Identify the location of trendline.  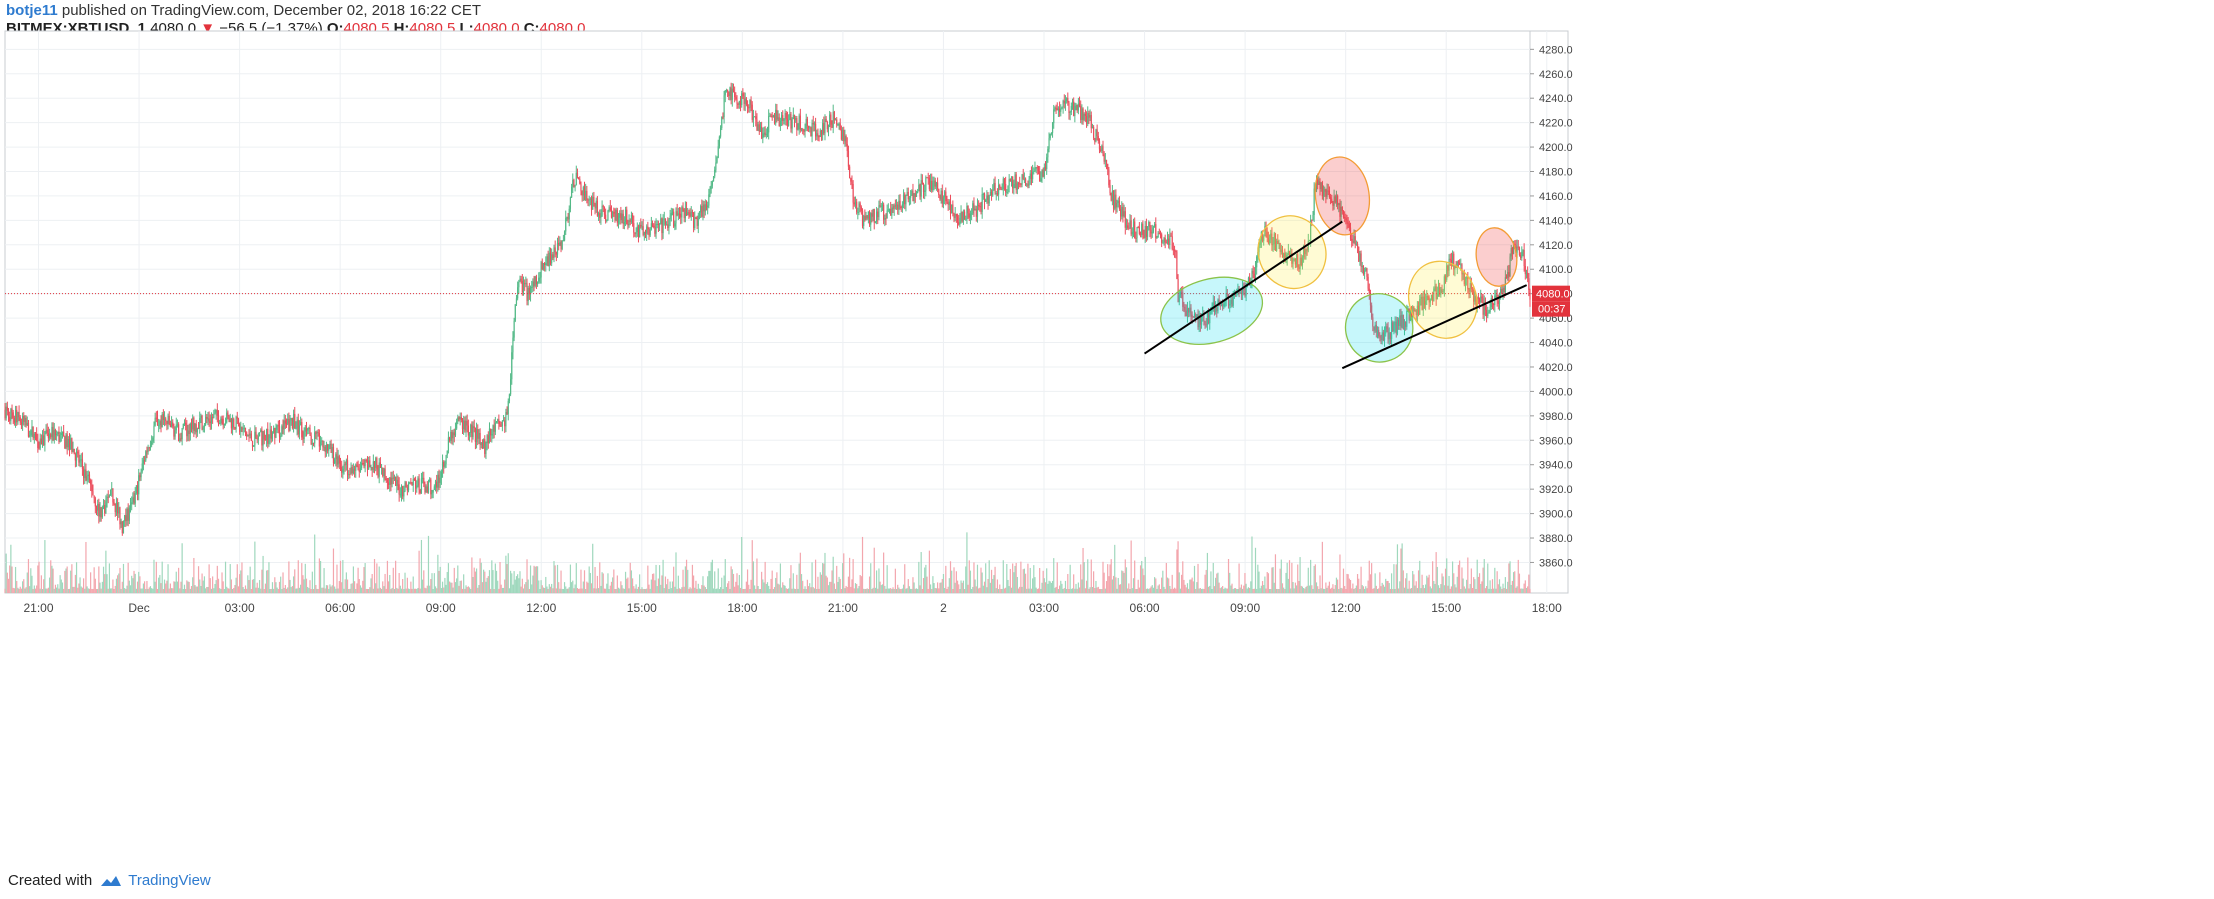
(1243, 287).